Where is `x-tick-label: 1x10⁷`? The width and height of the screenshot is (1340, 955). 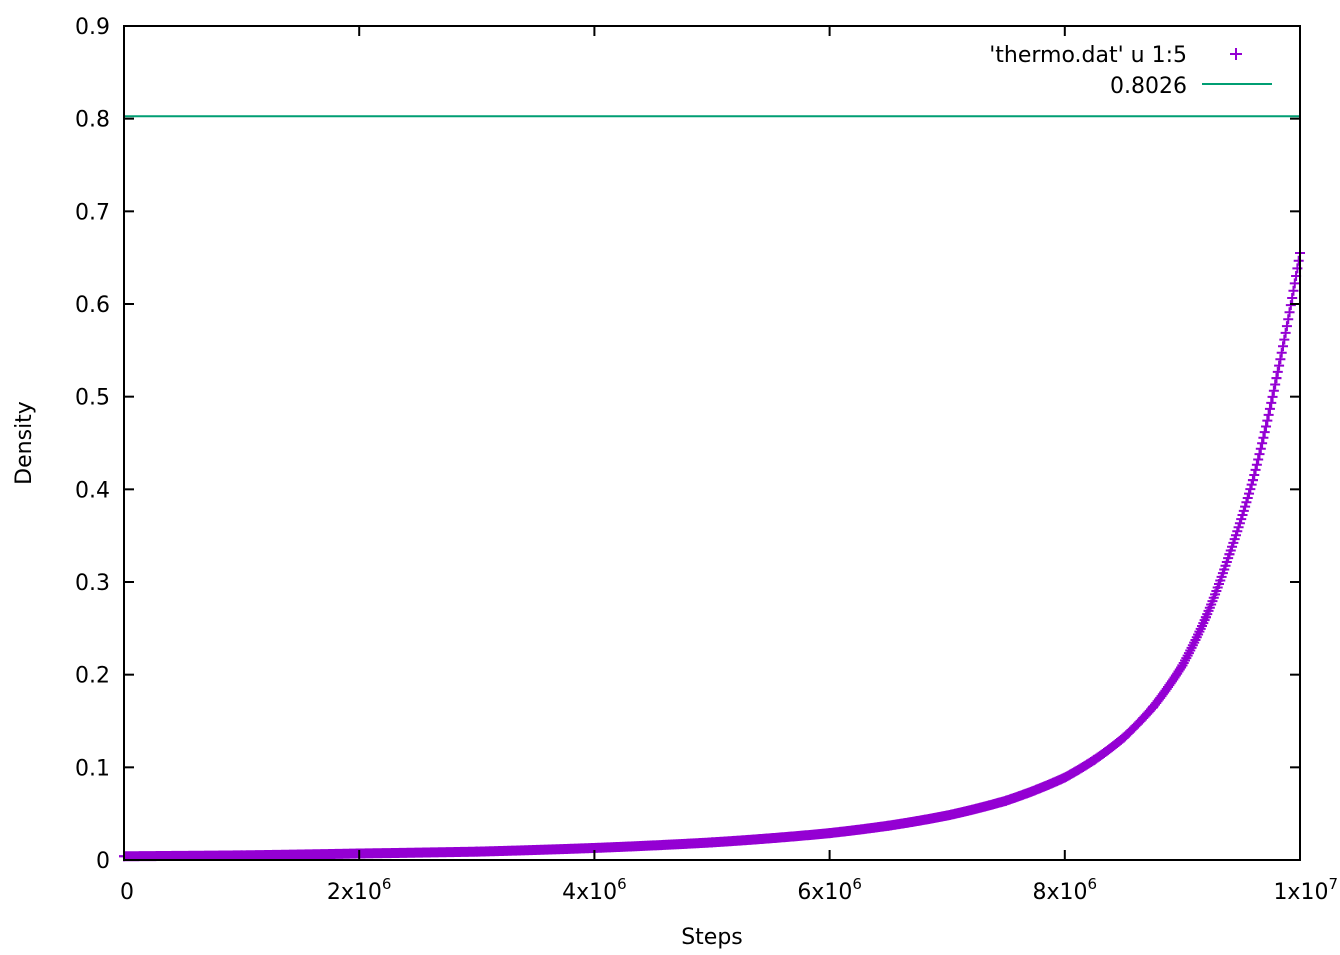 x-tick-label: 1x10⁷ is located at coordinates (1305, 890).